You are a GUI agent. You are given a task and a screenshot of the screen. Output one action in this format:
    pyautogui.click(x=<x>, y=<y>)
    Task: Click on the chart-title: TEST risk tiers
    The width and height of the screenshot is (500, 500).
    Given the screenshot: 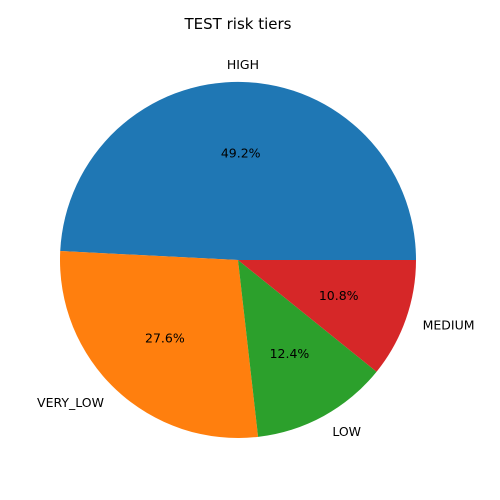 What is the action you would take?
    pyautogui.click(x=238, y=24)
    